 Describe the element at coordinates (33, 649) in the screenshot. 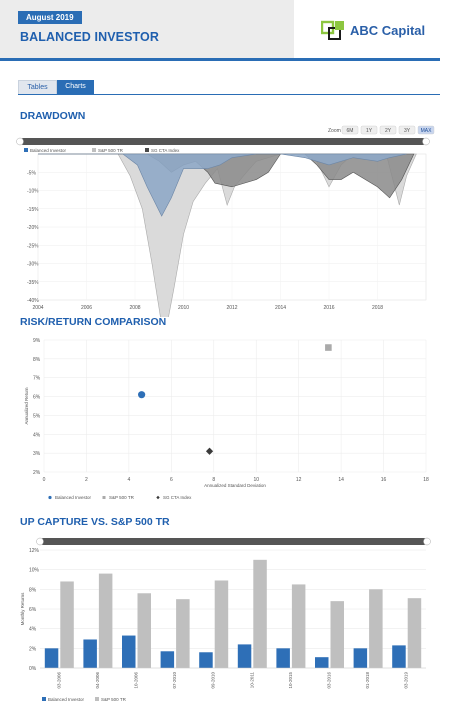

I see `bar-y-tick-label: 2%` at that location.